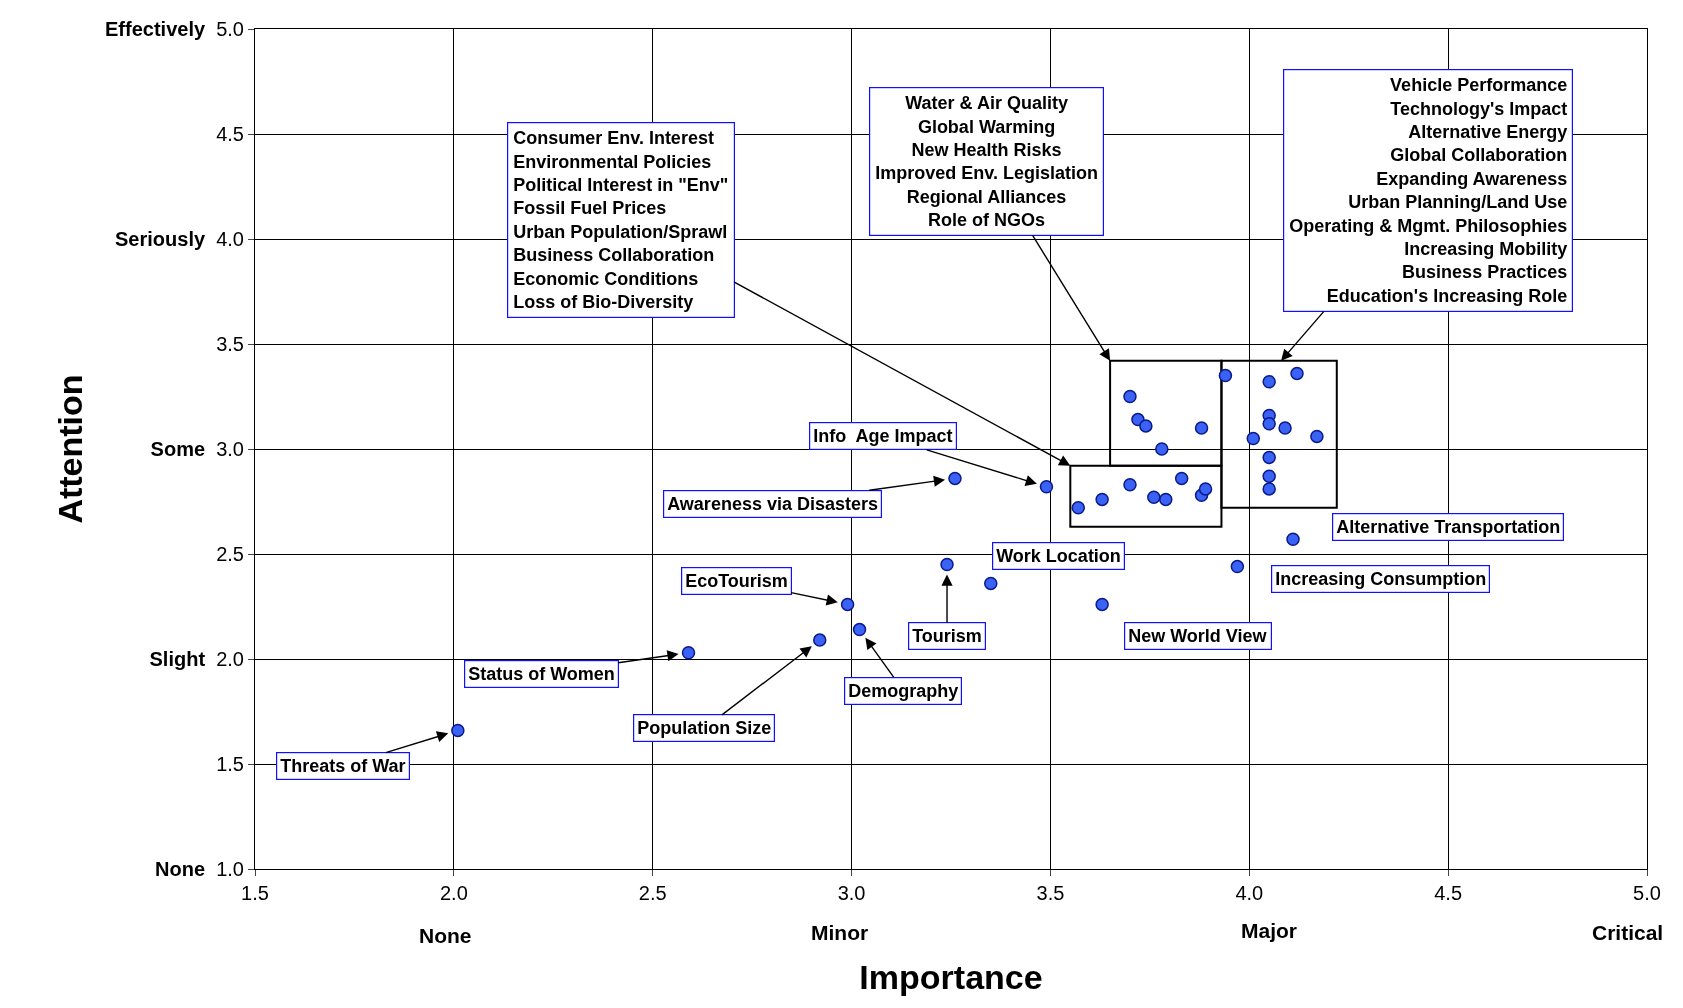 The height and width of the screenshot is (1008, 1683). I want to click on annotation: EcoTourism, so click(736, 581).